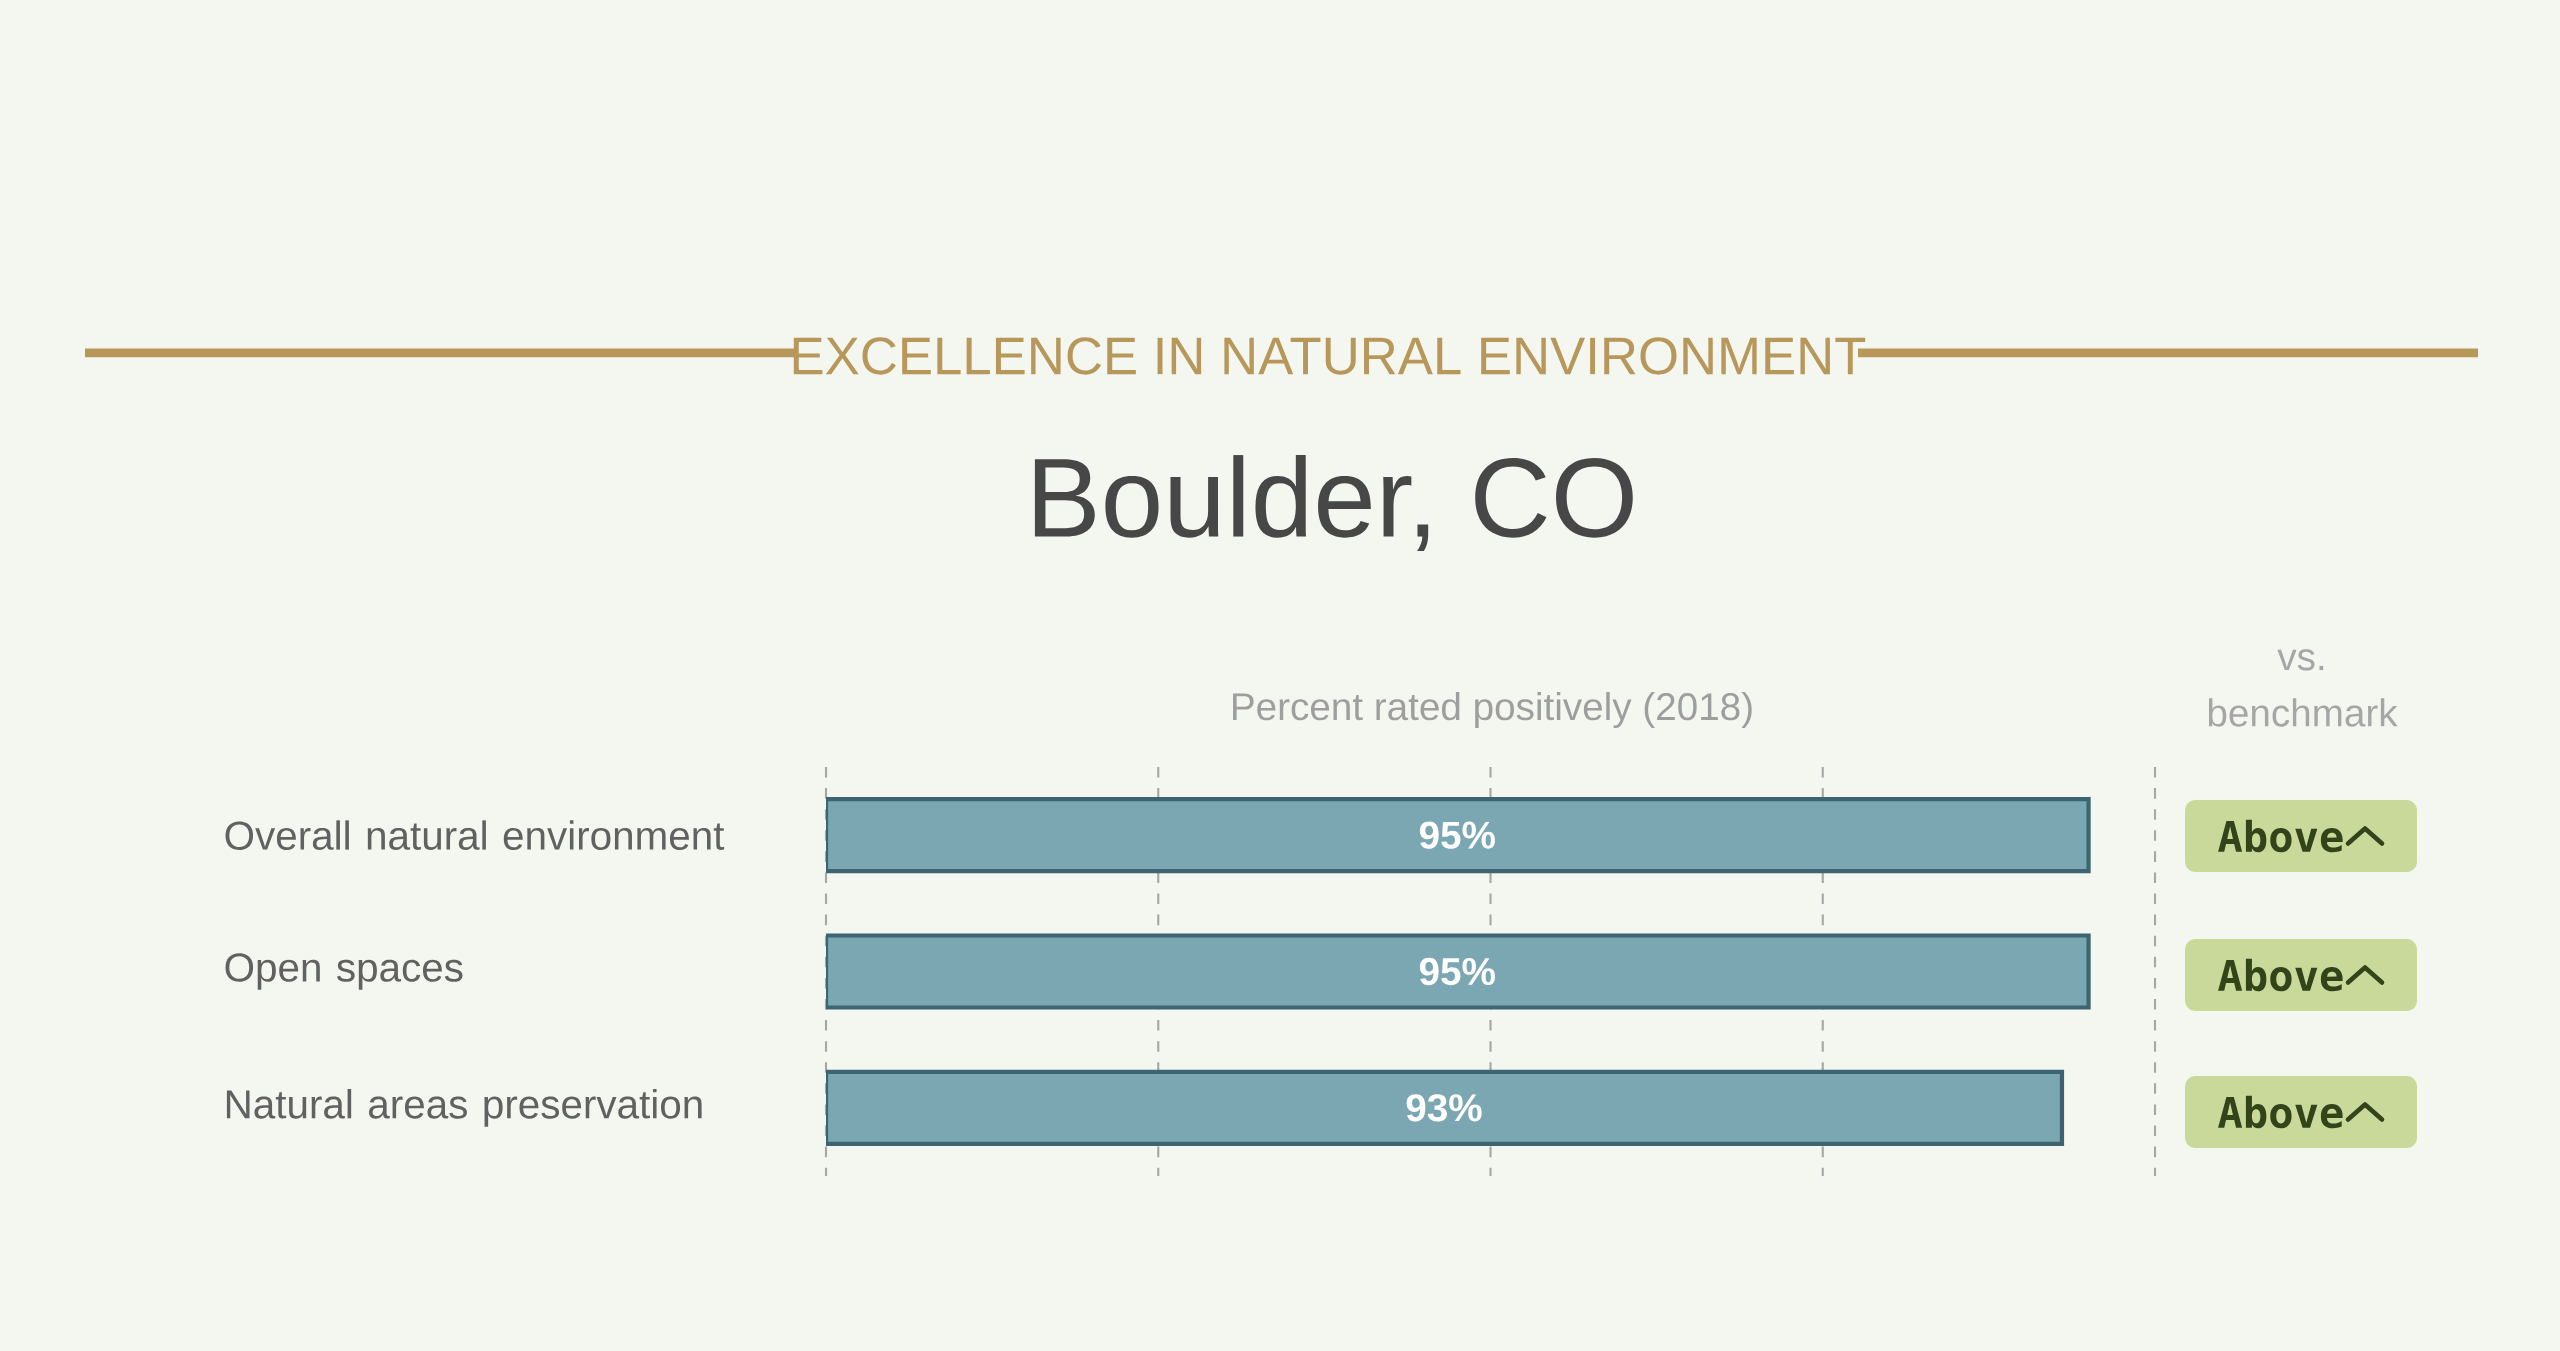 The image size is (2560, 1351). What do you see at coordinates (1492, 709) in the screenshot?
I see `text: Percent rated positively (2018)` at bounding box center [1492, 709].